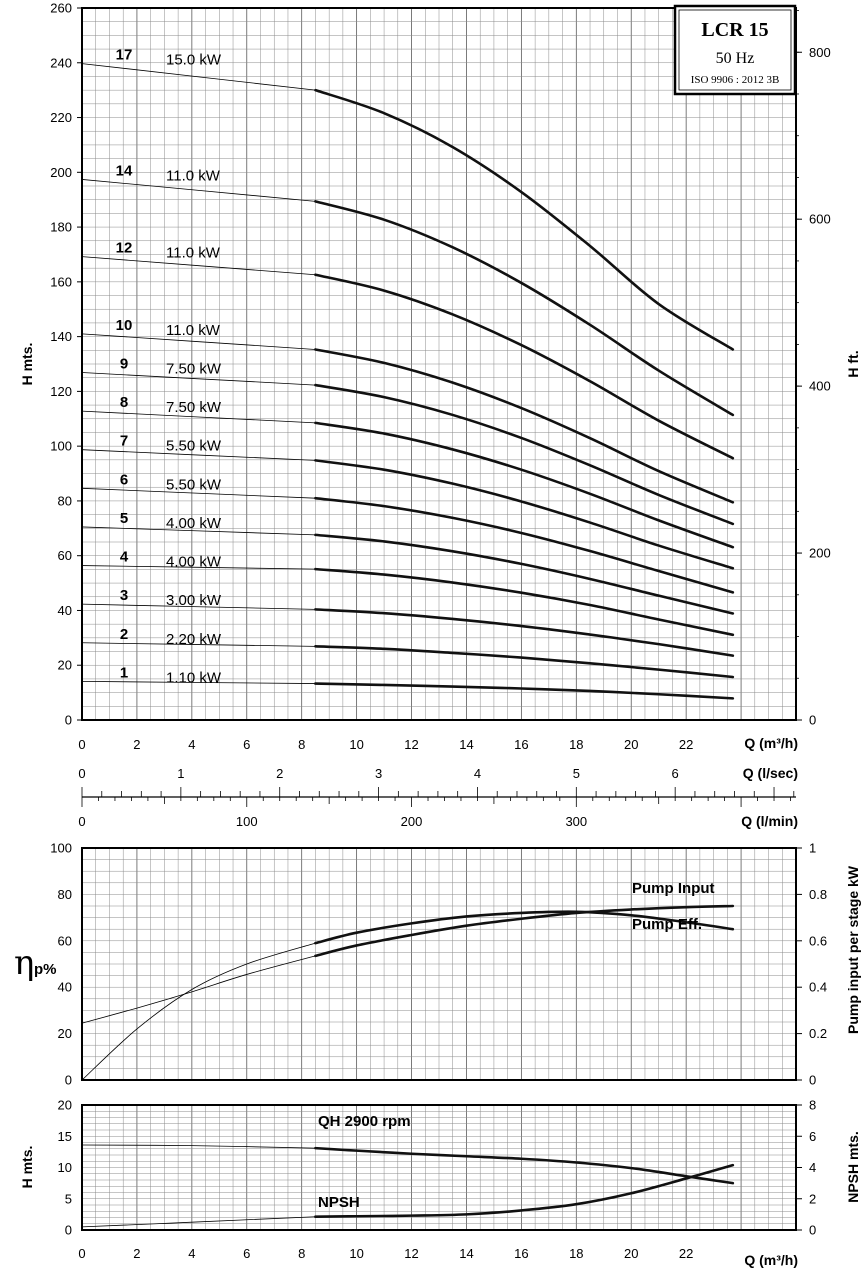 This screenshot has height=1271, width=864. What do you see at coordinates (576, 1253) in the screenshot?
I see `npsh-x-tick-label: 18` at bounding box center [576, 1253].